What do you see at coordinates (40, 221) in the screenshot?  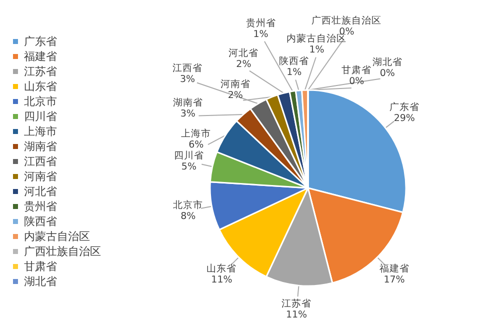 I see `legend-label: 陕西省` at bounding box center [40, 221].